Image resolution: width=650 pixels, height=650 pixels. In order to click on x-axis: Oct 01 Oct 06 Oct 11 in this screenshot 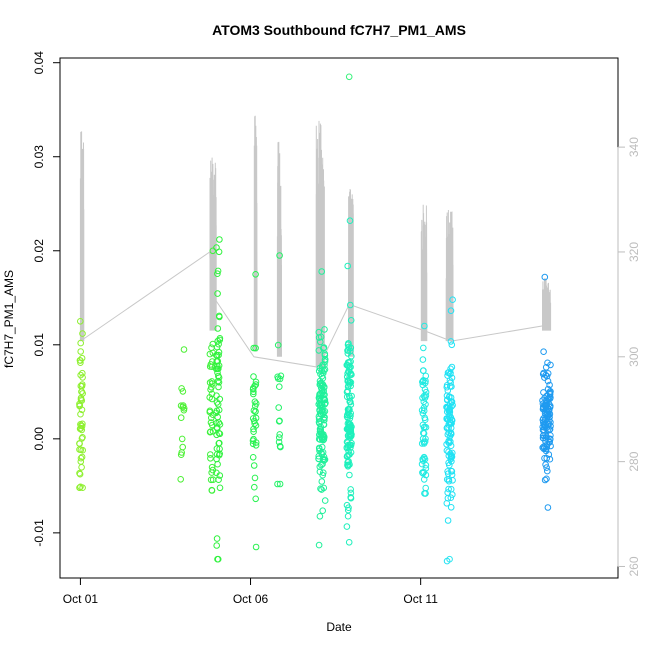, I will do `click(250, 591)`.